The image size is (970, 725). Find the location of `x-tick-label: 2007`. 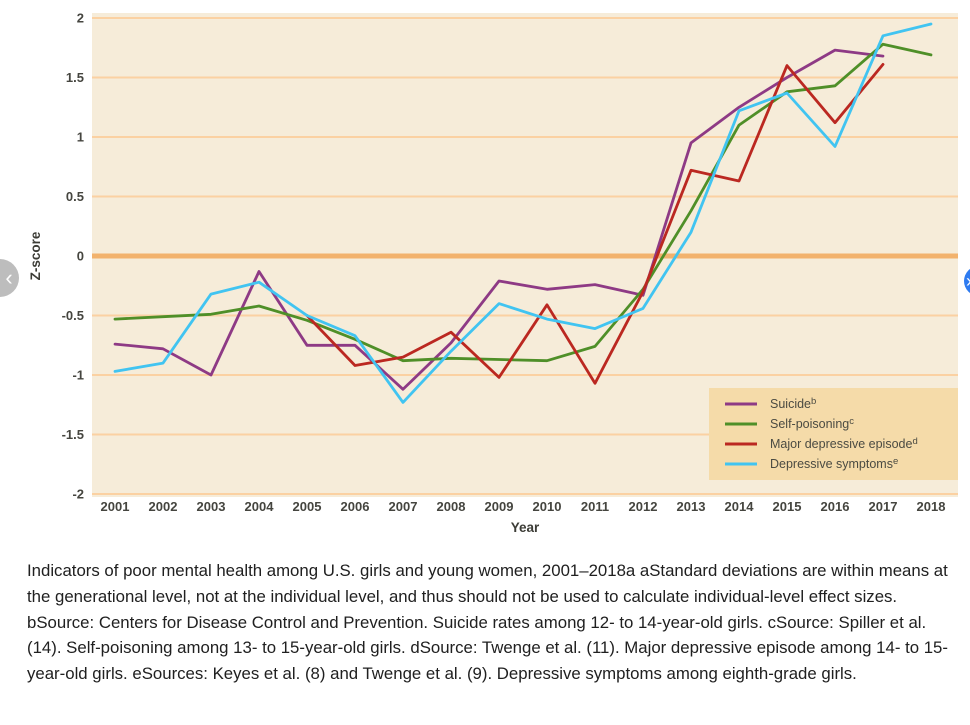

x-tick-label: 2007 is located at coordinates (403, 506).